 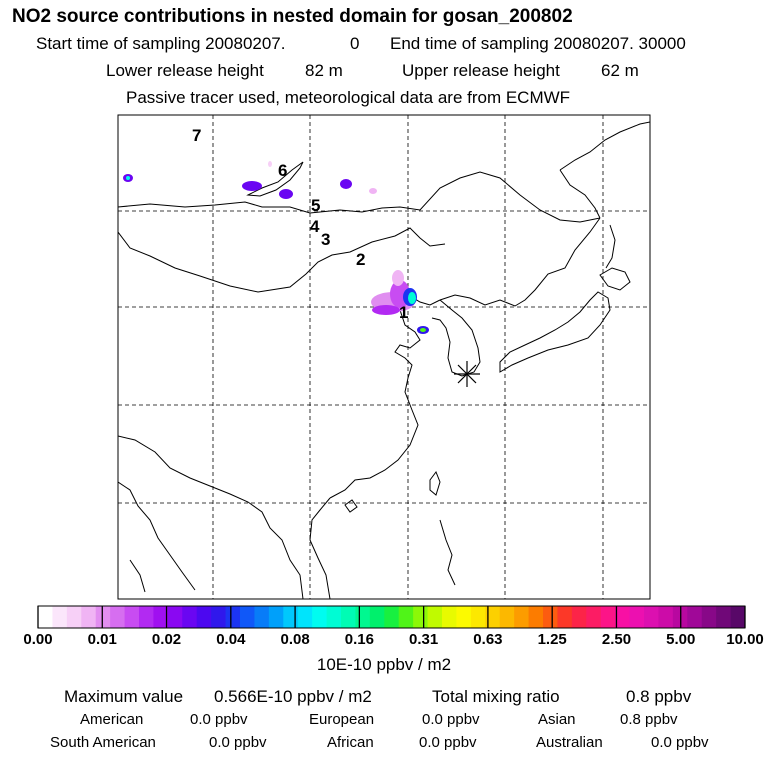 I want to click on colorbar-tick-label: 1.25, so click(x=552, y=639).